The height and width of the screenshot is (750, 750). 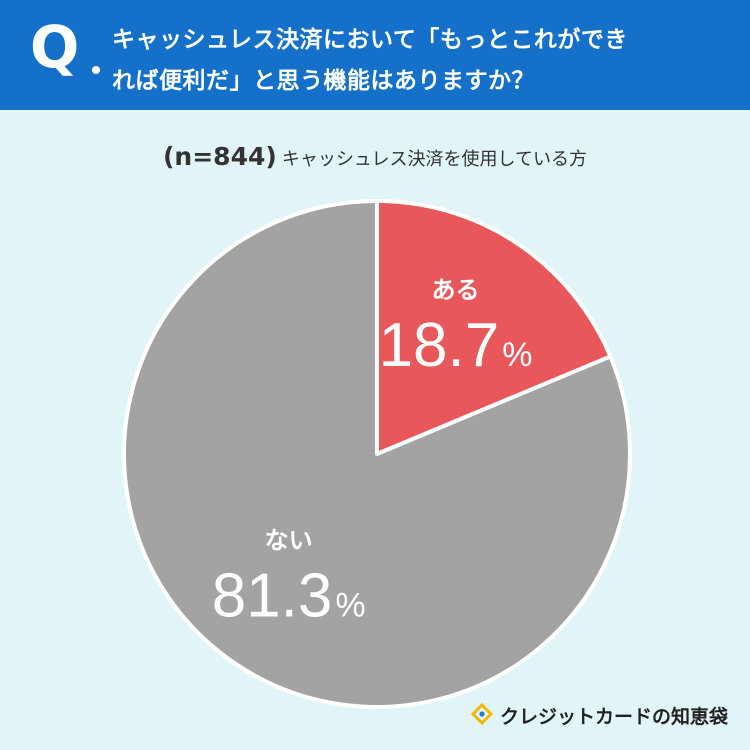 I want to click on brand-name: クレジットカードの知恵袋, so click(x=613, y=716).